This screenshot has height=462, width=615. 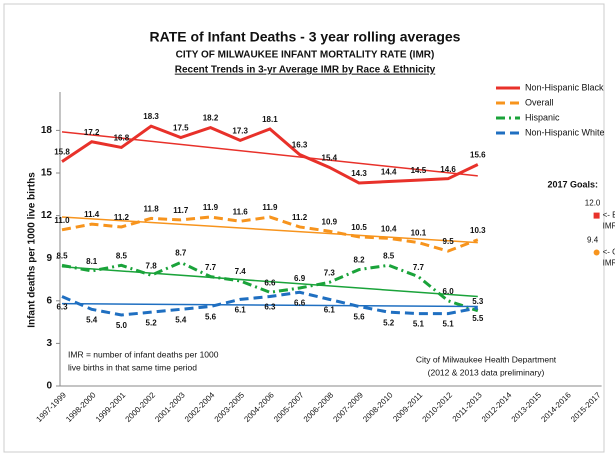 What do you see at coordinates (389, 172) in the screenshot?
I see `data-label: 14.4` at bounding box center [389, 172].